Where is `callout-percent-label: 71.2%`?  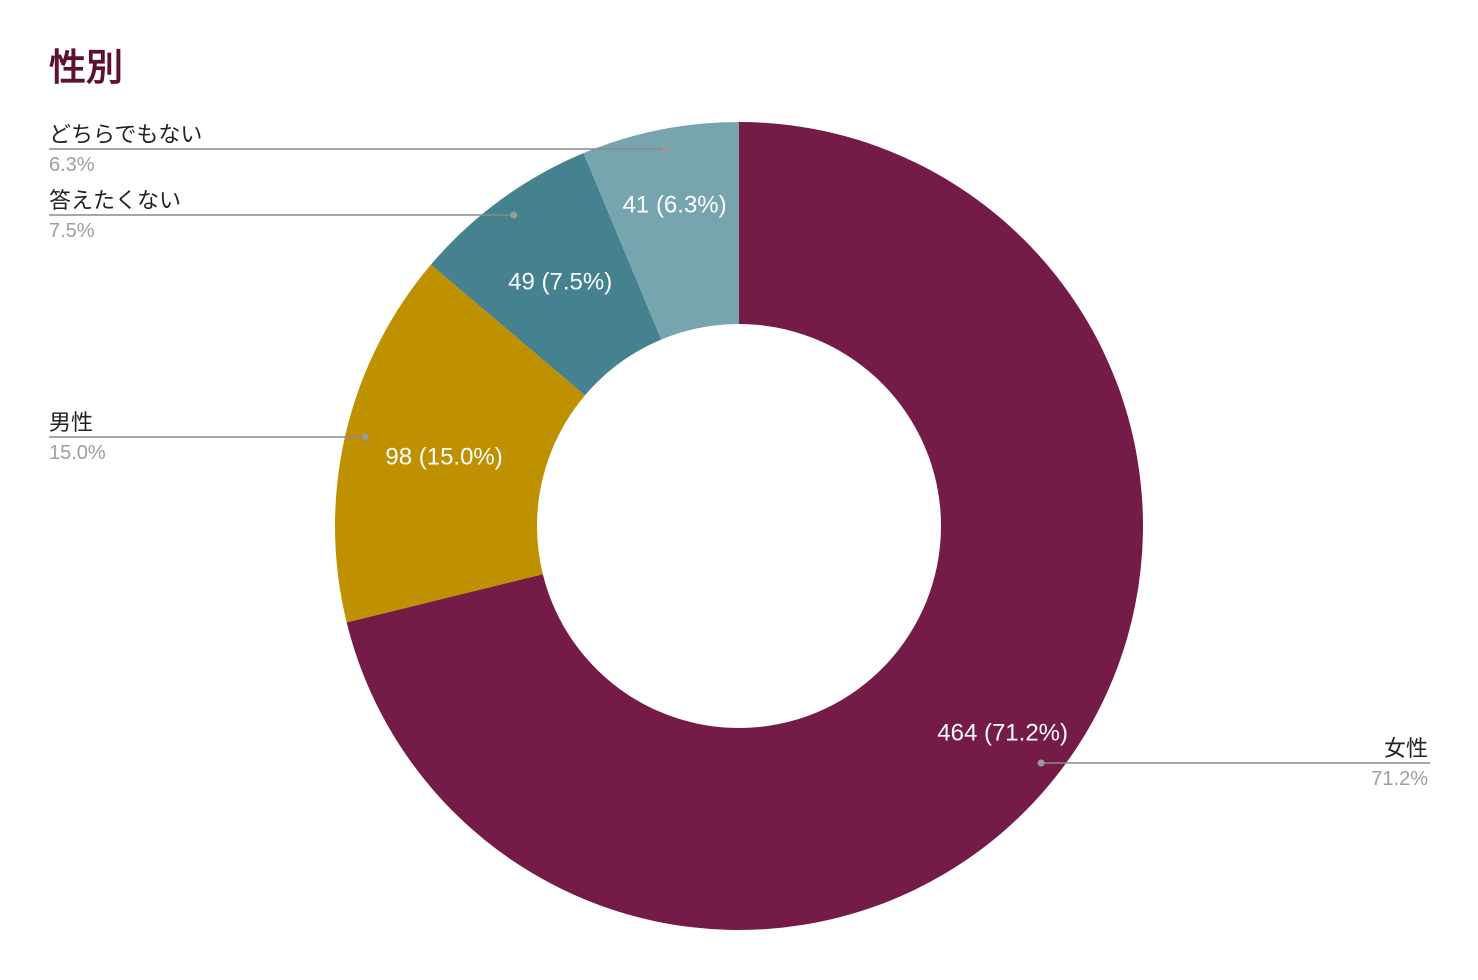 callout-percent-label: 71.2% is located at coordinates (1399, 779).